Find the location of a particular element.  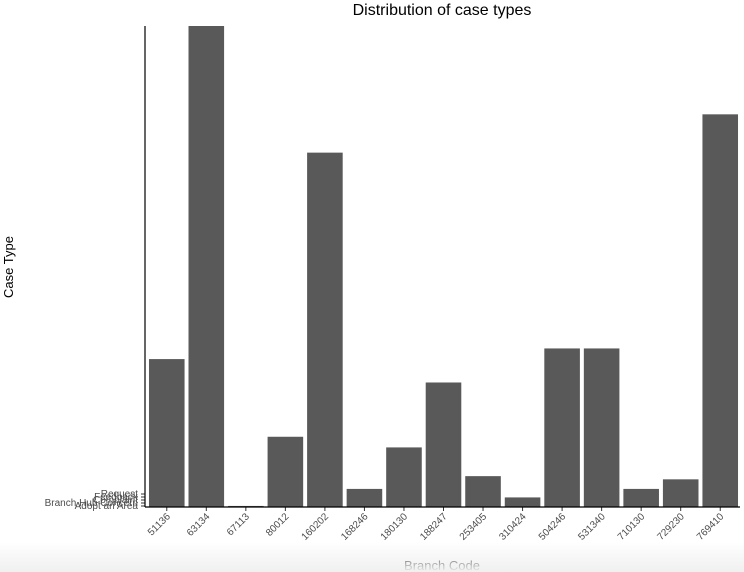

y-tick-label: Feedback is located at coordinates (116, 497).